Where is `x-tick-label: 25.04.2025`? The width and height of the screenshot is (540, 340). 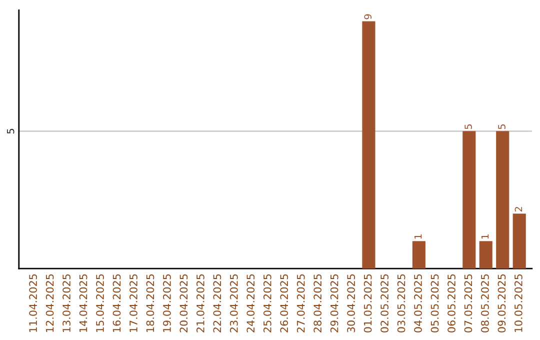
x-tick-label: 25.04.2025 is located at coordinates (267, 303).